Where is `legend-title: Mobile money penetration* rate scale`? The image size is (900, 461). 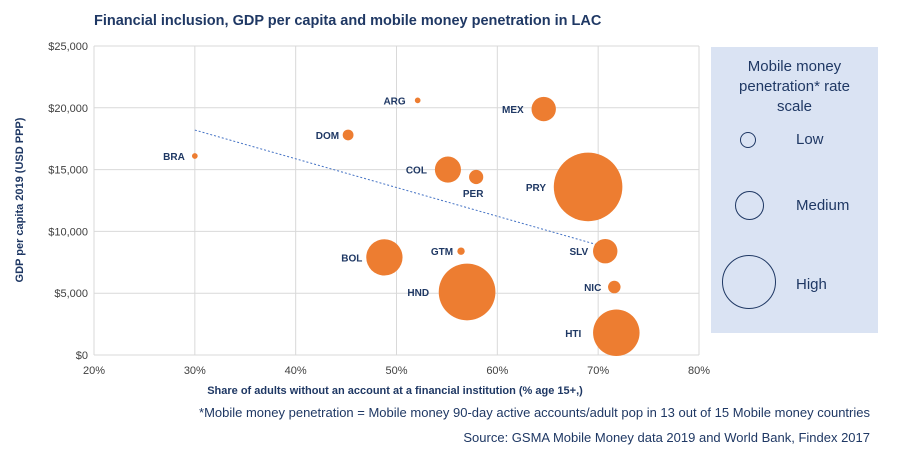 legend-title: Mobile money penetration* rate scale is located at coordinates (794, 87).